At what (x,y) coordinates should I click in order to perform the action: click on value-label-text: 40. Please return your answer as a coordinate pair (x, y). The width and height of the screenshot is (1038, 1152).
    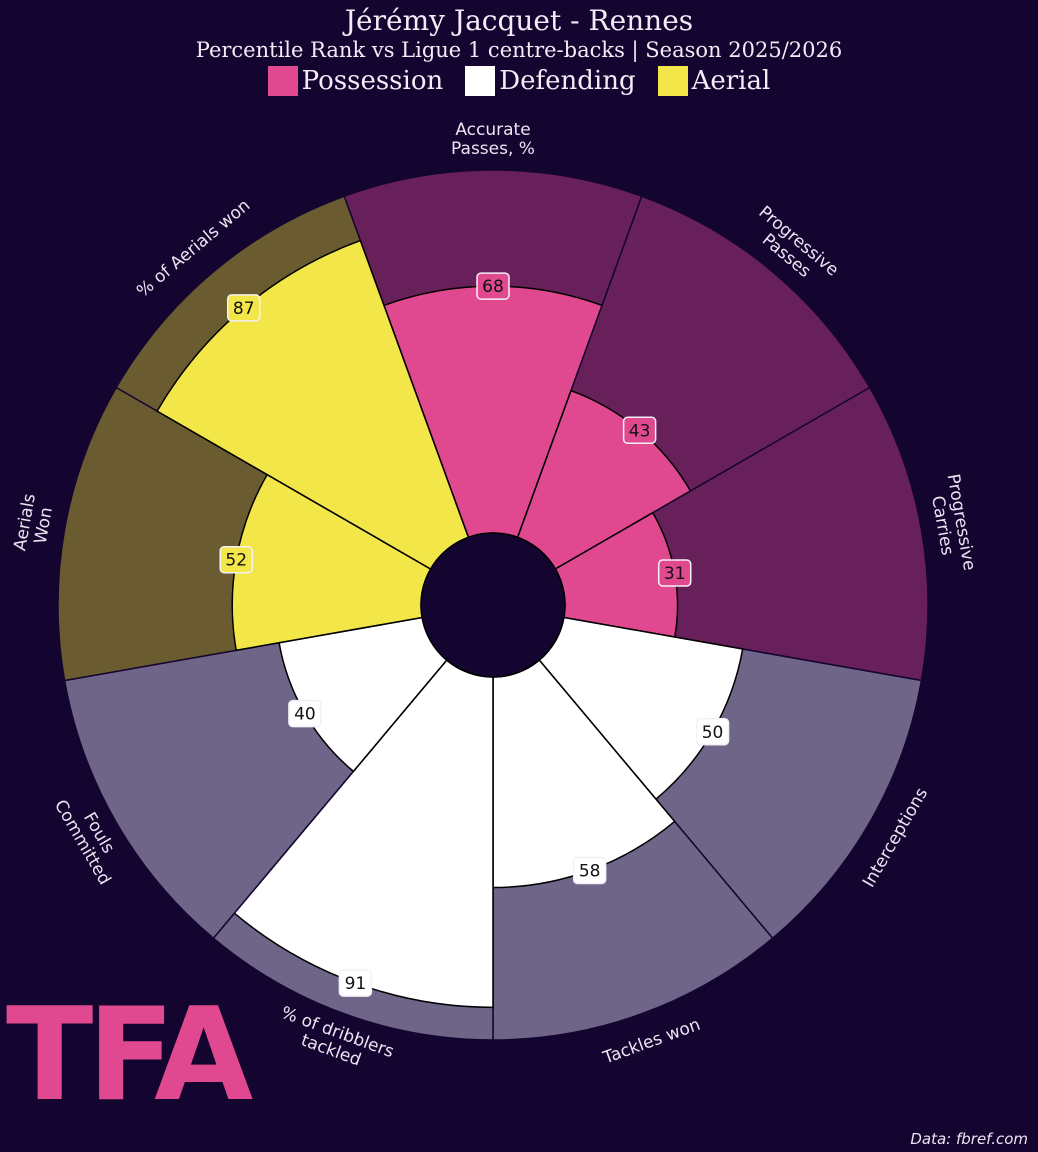
    Looking at the image, I should click on (305, 715).